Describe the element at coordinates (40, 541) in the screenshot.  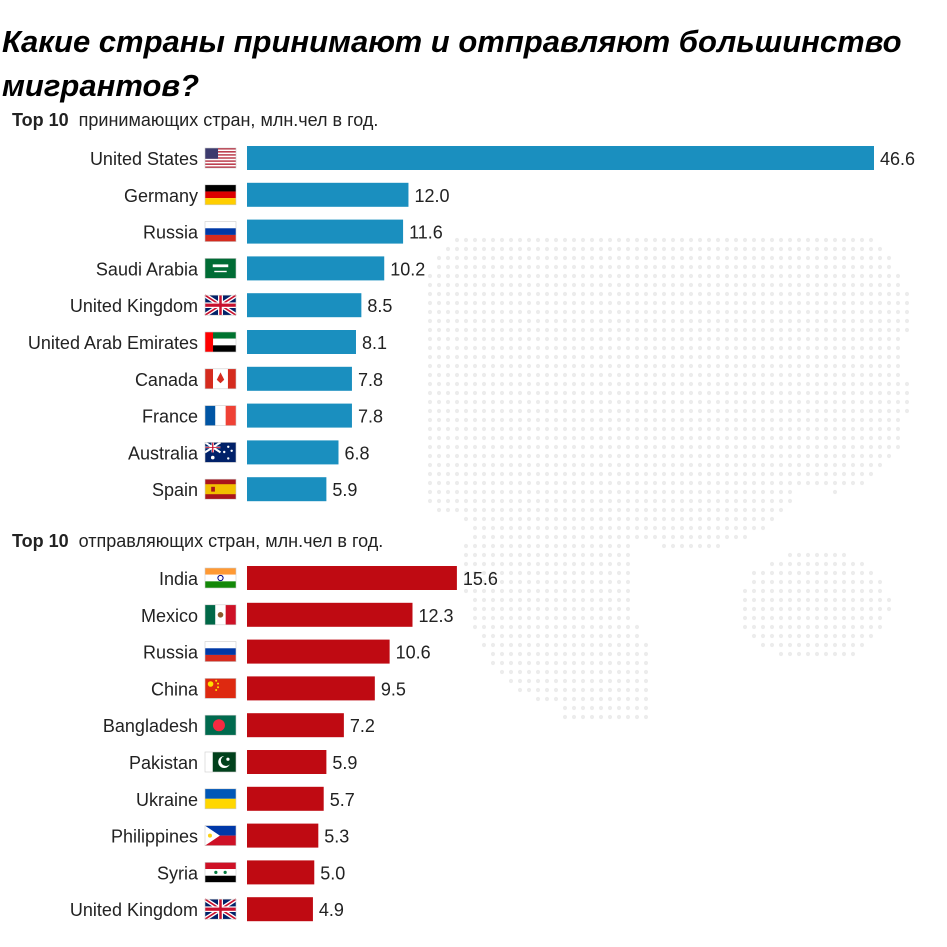
I see `sending-subtitle-prefix: Top 10` at that location.